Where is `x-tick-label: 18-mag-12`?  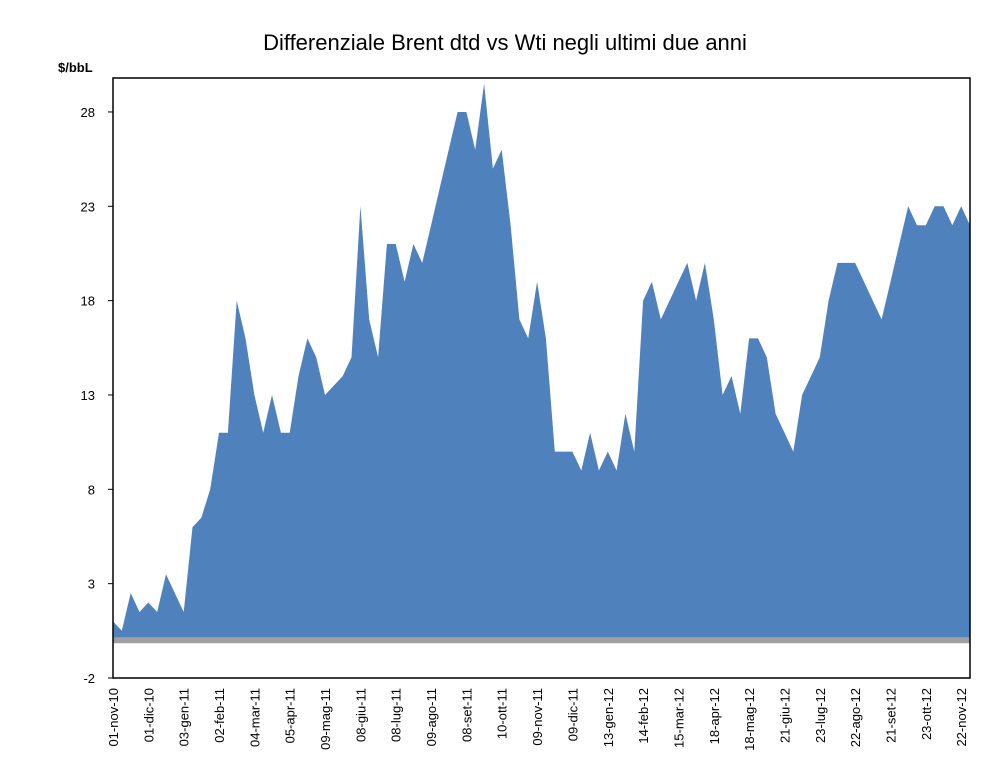 x-tick-label: 18-mag-12 is located at coordinates (749, 719).